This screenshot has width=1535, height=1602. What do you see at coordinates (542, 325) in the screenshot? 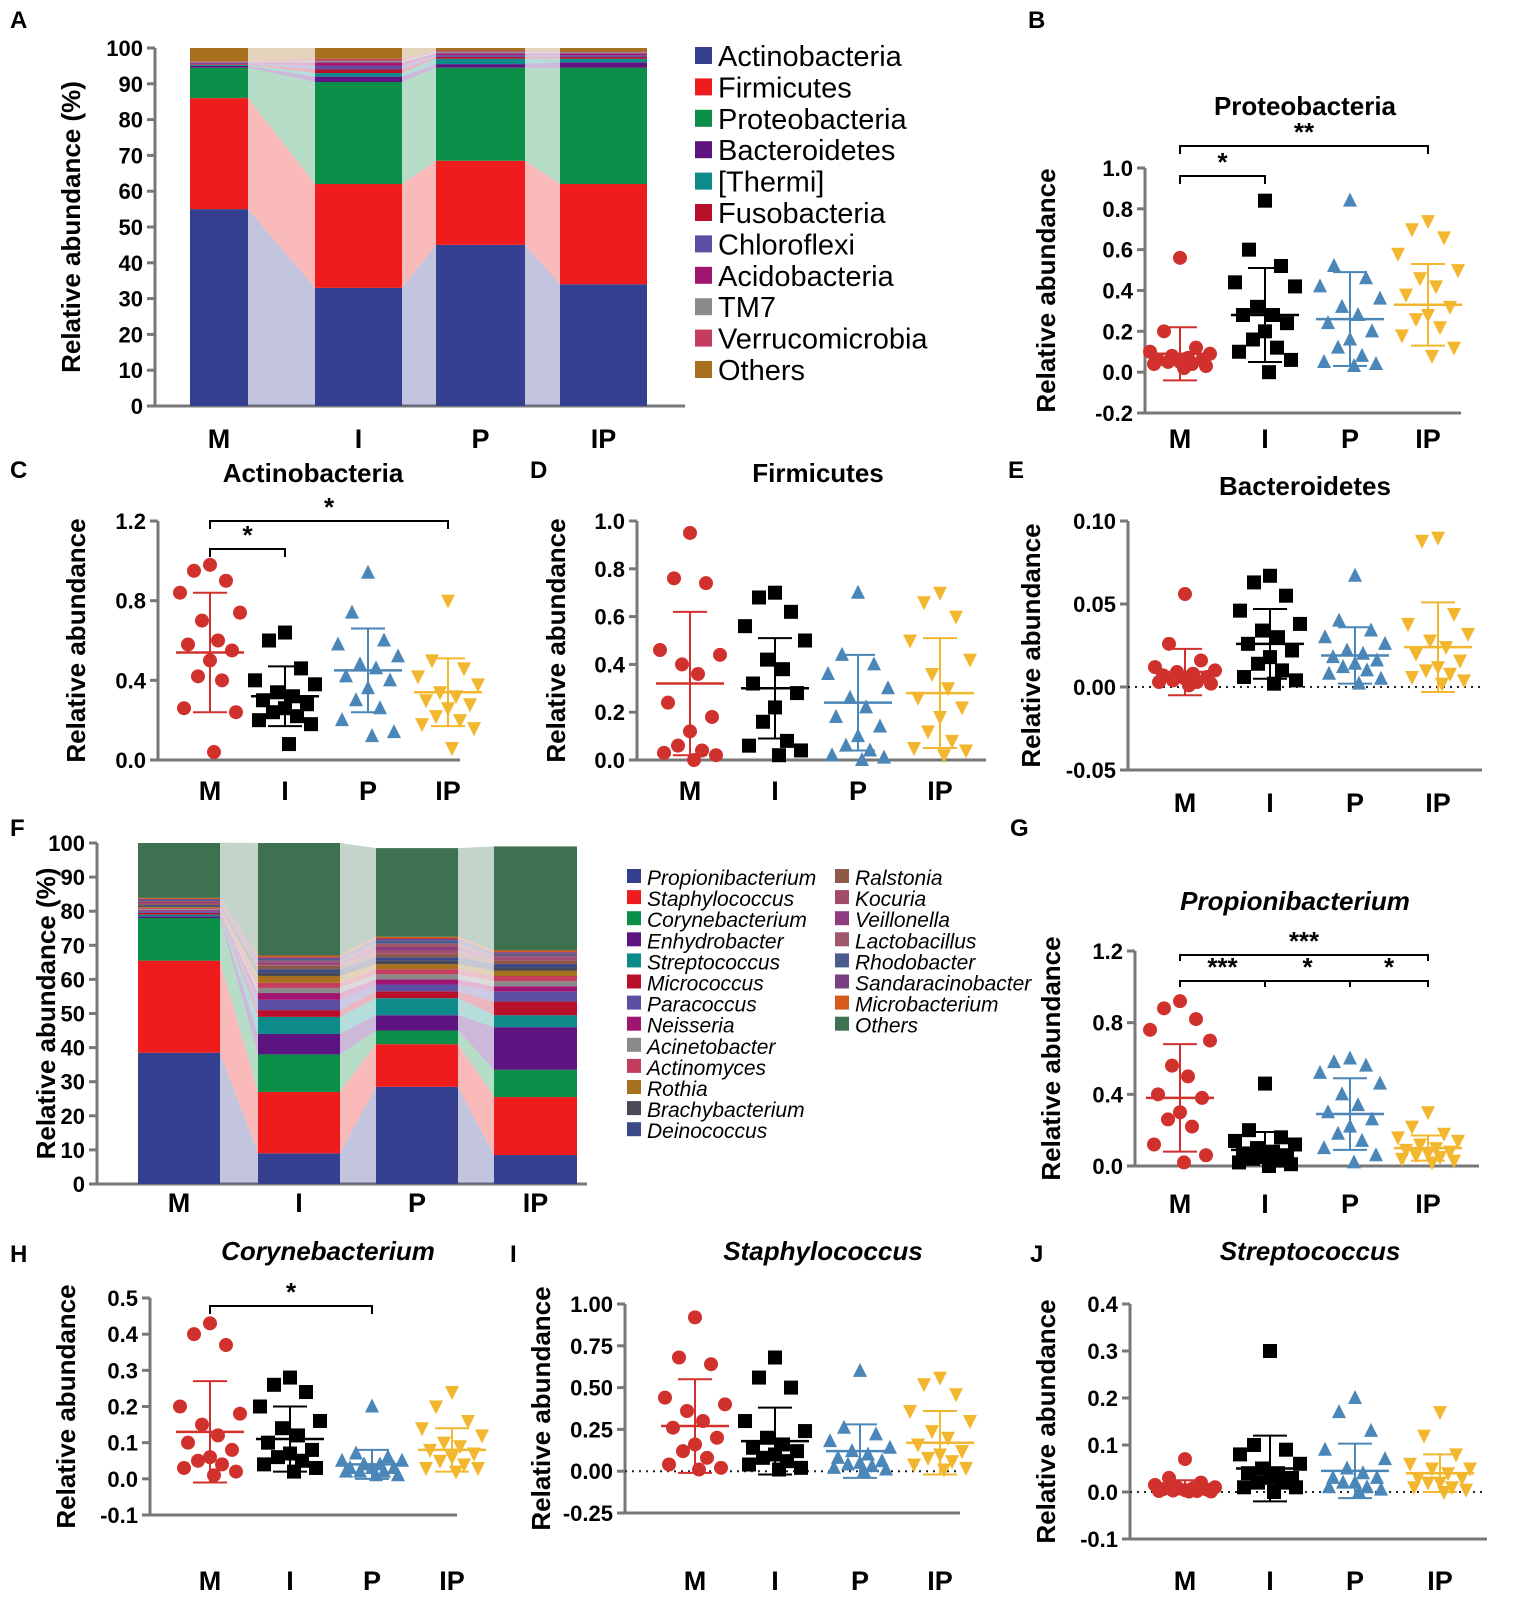
I see `flow-band-actinobacteria` at bounding box center [542, 325].